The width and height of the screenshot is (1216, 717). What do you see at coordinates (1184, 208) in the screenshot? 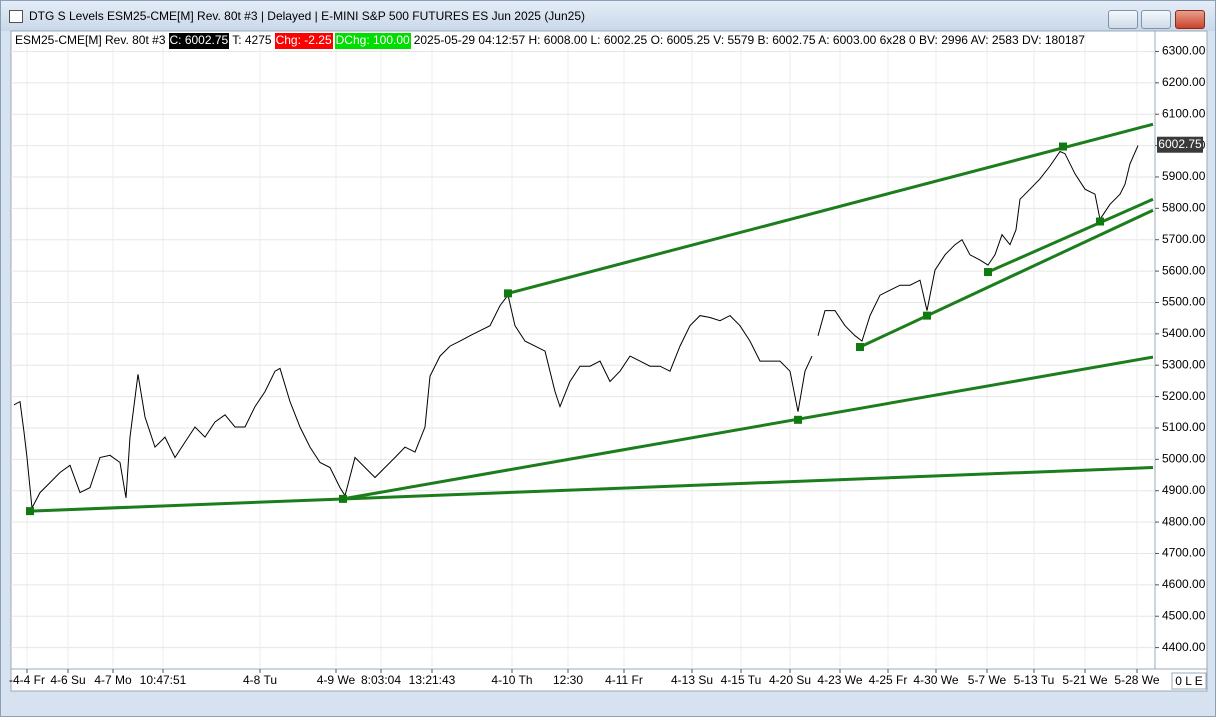
I see `y-tick-label: 5800.00` at bounding box center [1184, 208].